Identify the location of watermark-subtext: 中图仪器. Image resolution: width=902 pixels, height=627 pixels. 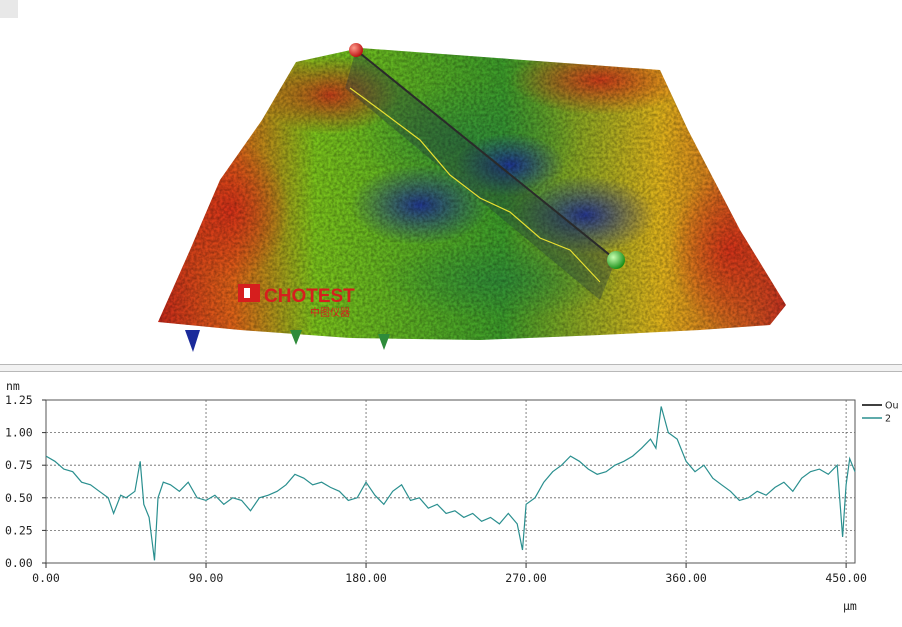
(330, 312).